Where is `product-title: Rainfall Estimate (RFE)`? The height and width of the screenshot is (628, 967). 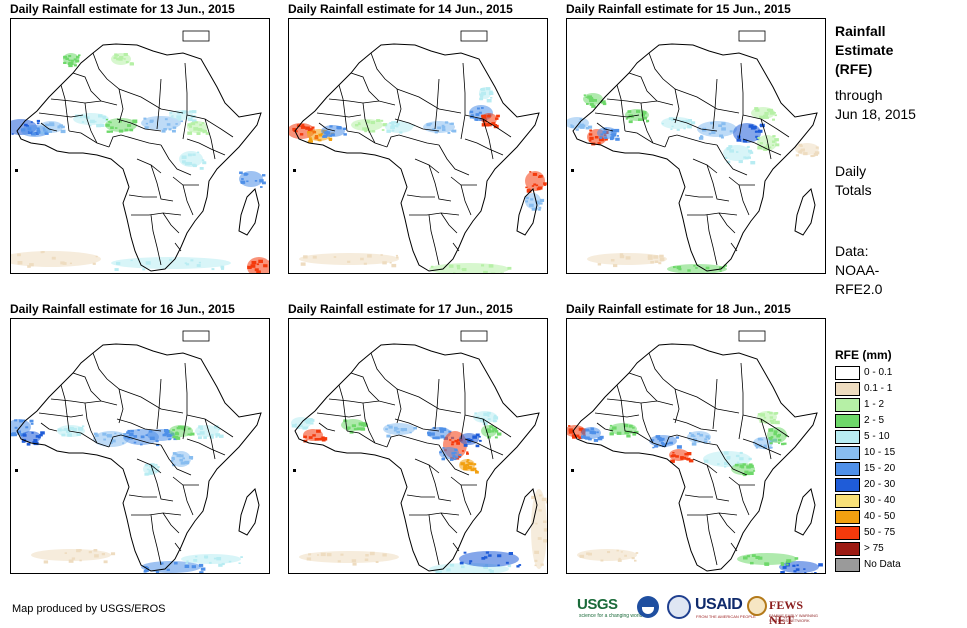
product-title: Rainfall Estimate (RFE) is located at coordinates (895, 50).